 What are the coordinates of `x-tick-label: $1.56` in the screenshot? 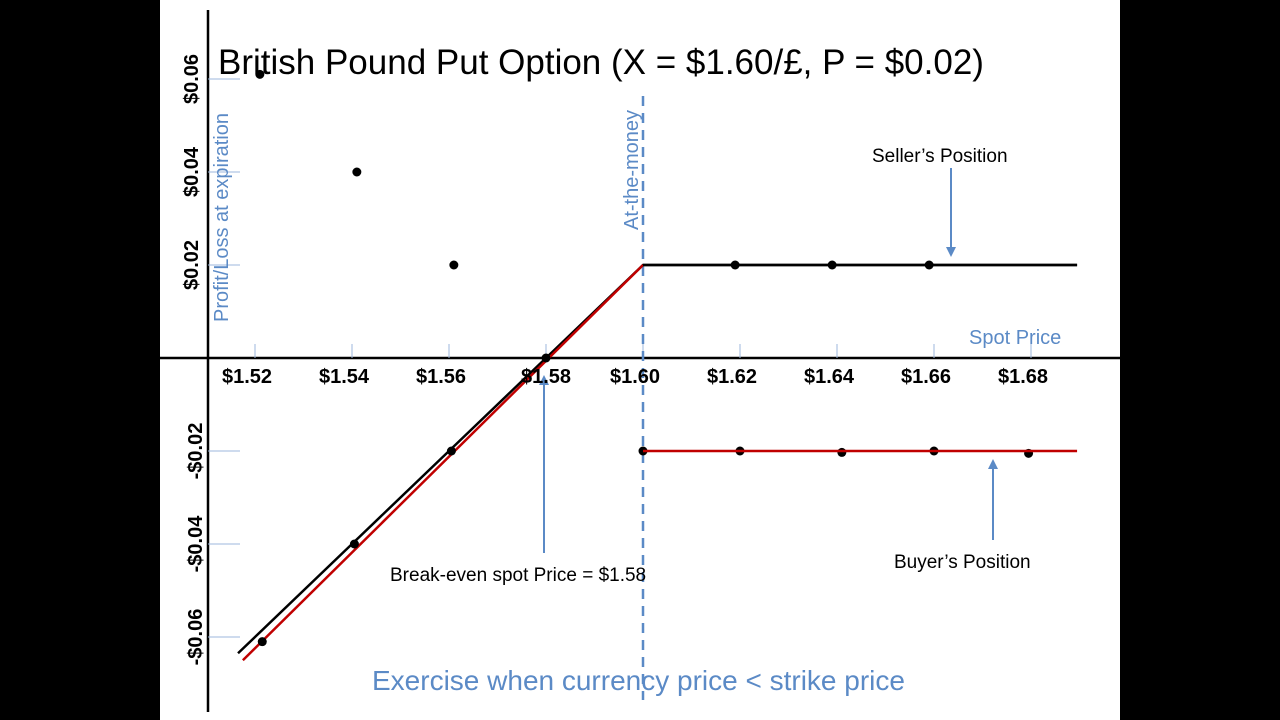 It's located at (441, 377).